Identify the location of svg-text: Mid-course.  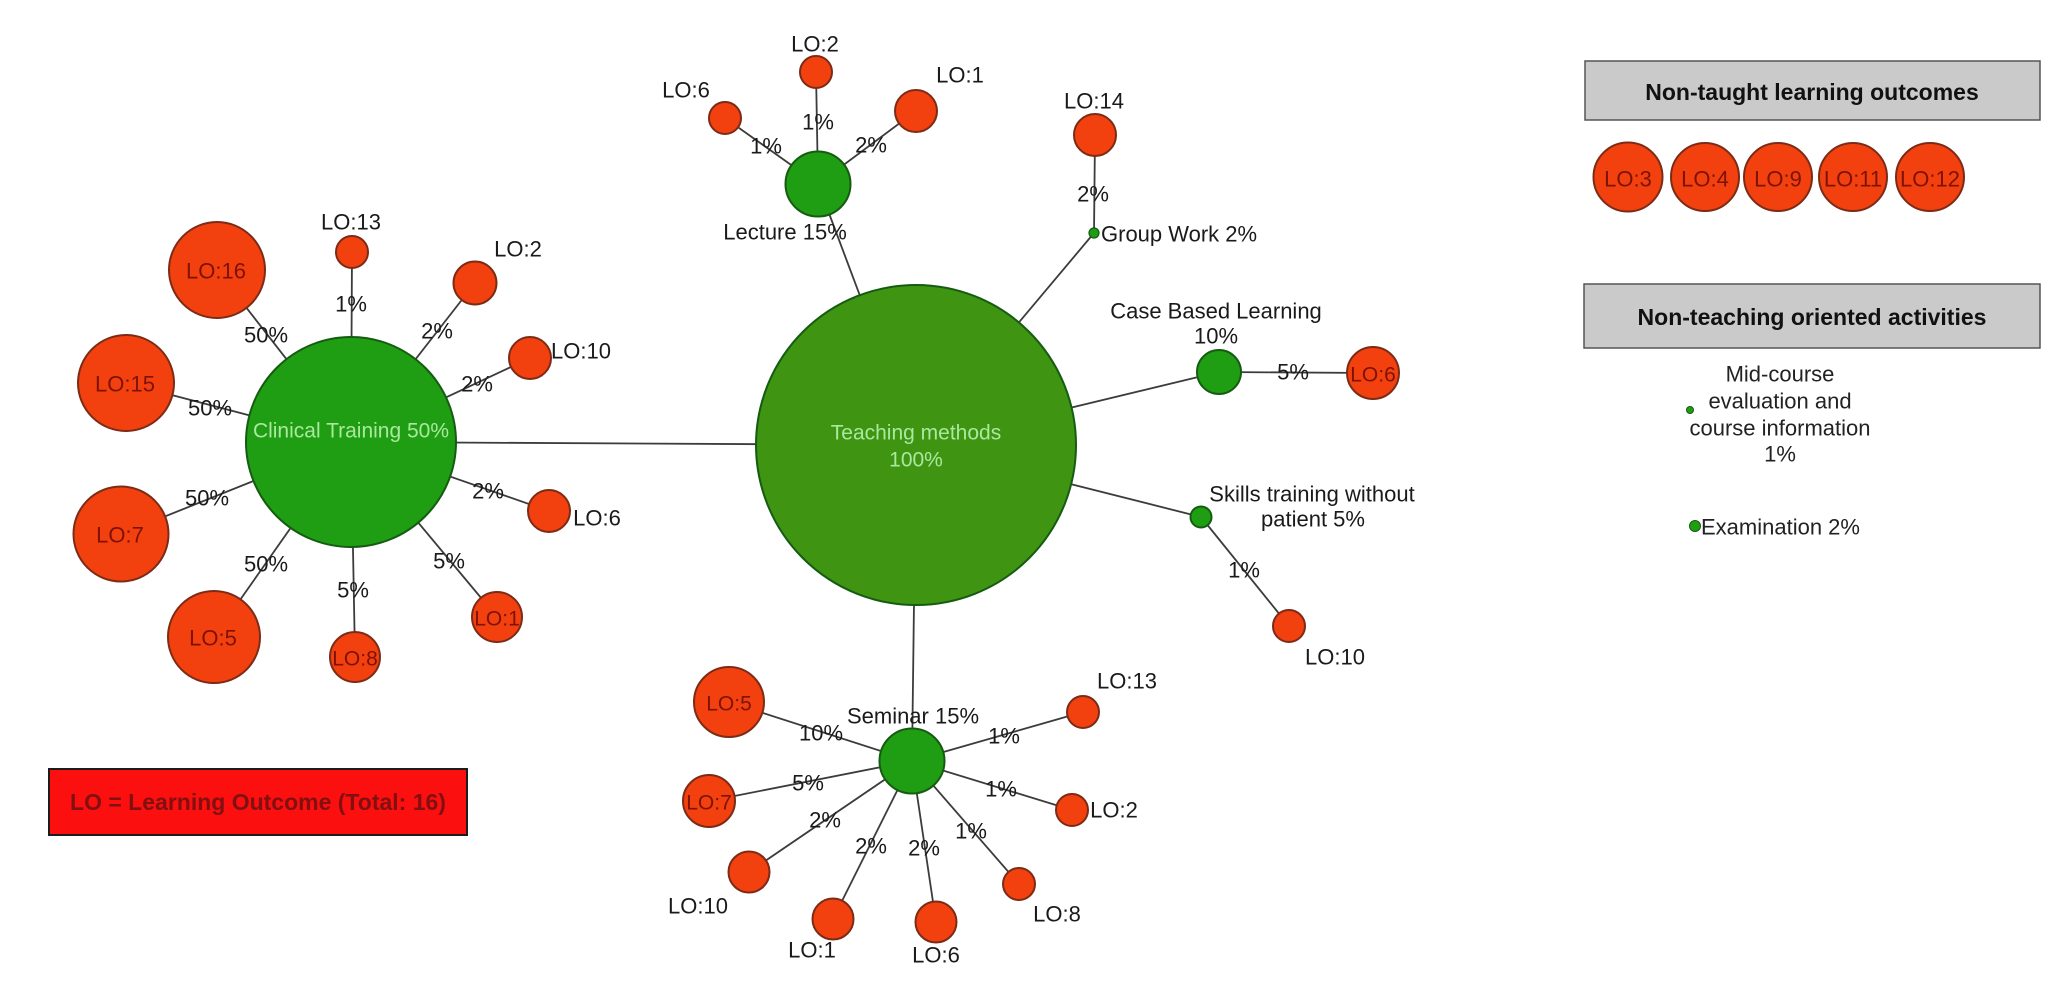
(1780, 374).